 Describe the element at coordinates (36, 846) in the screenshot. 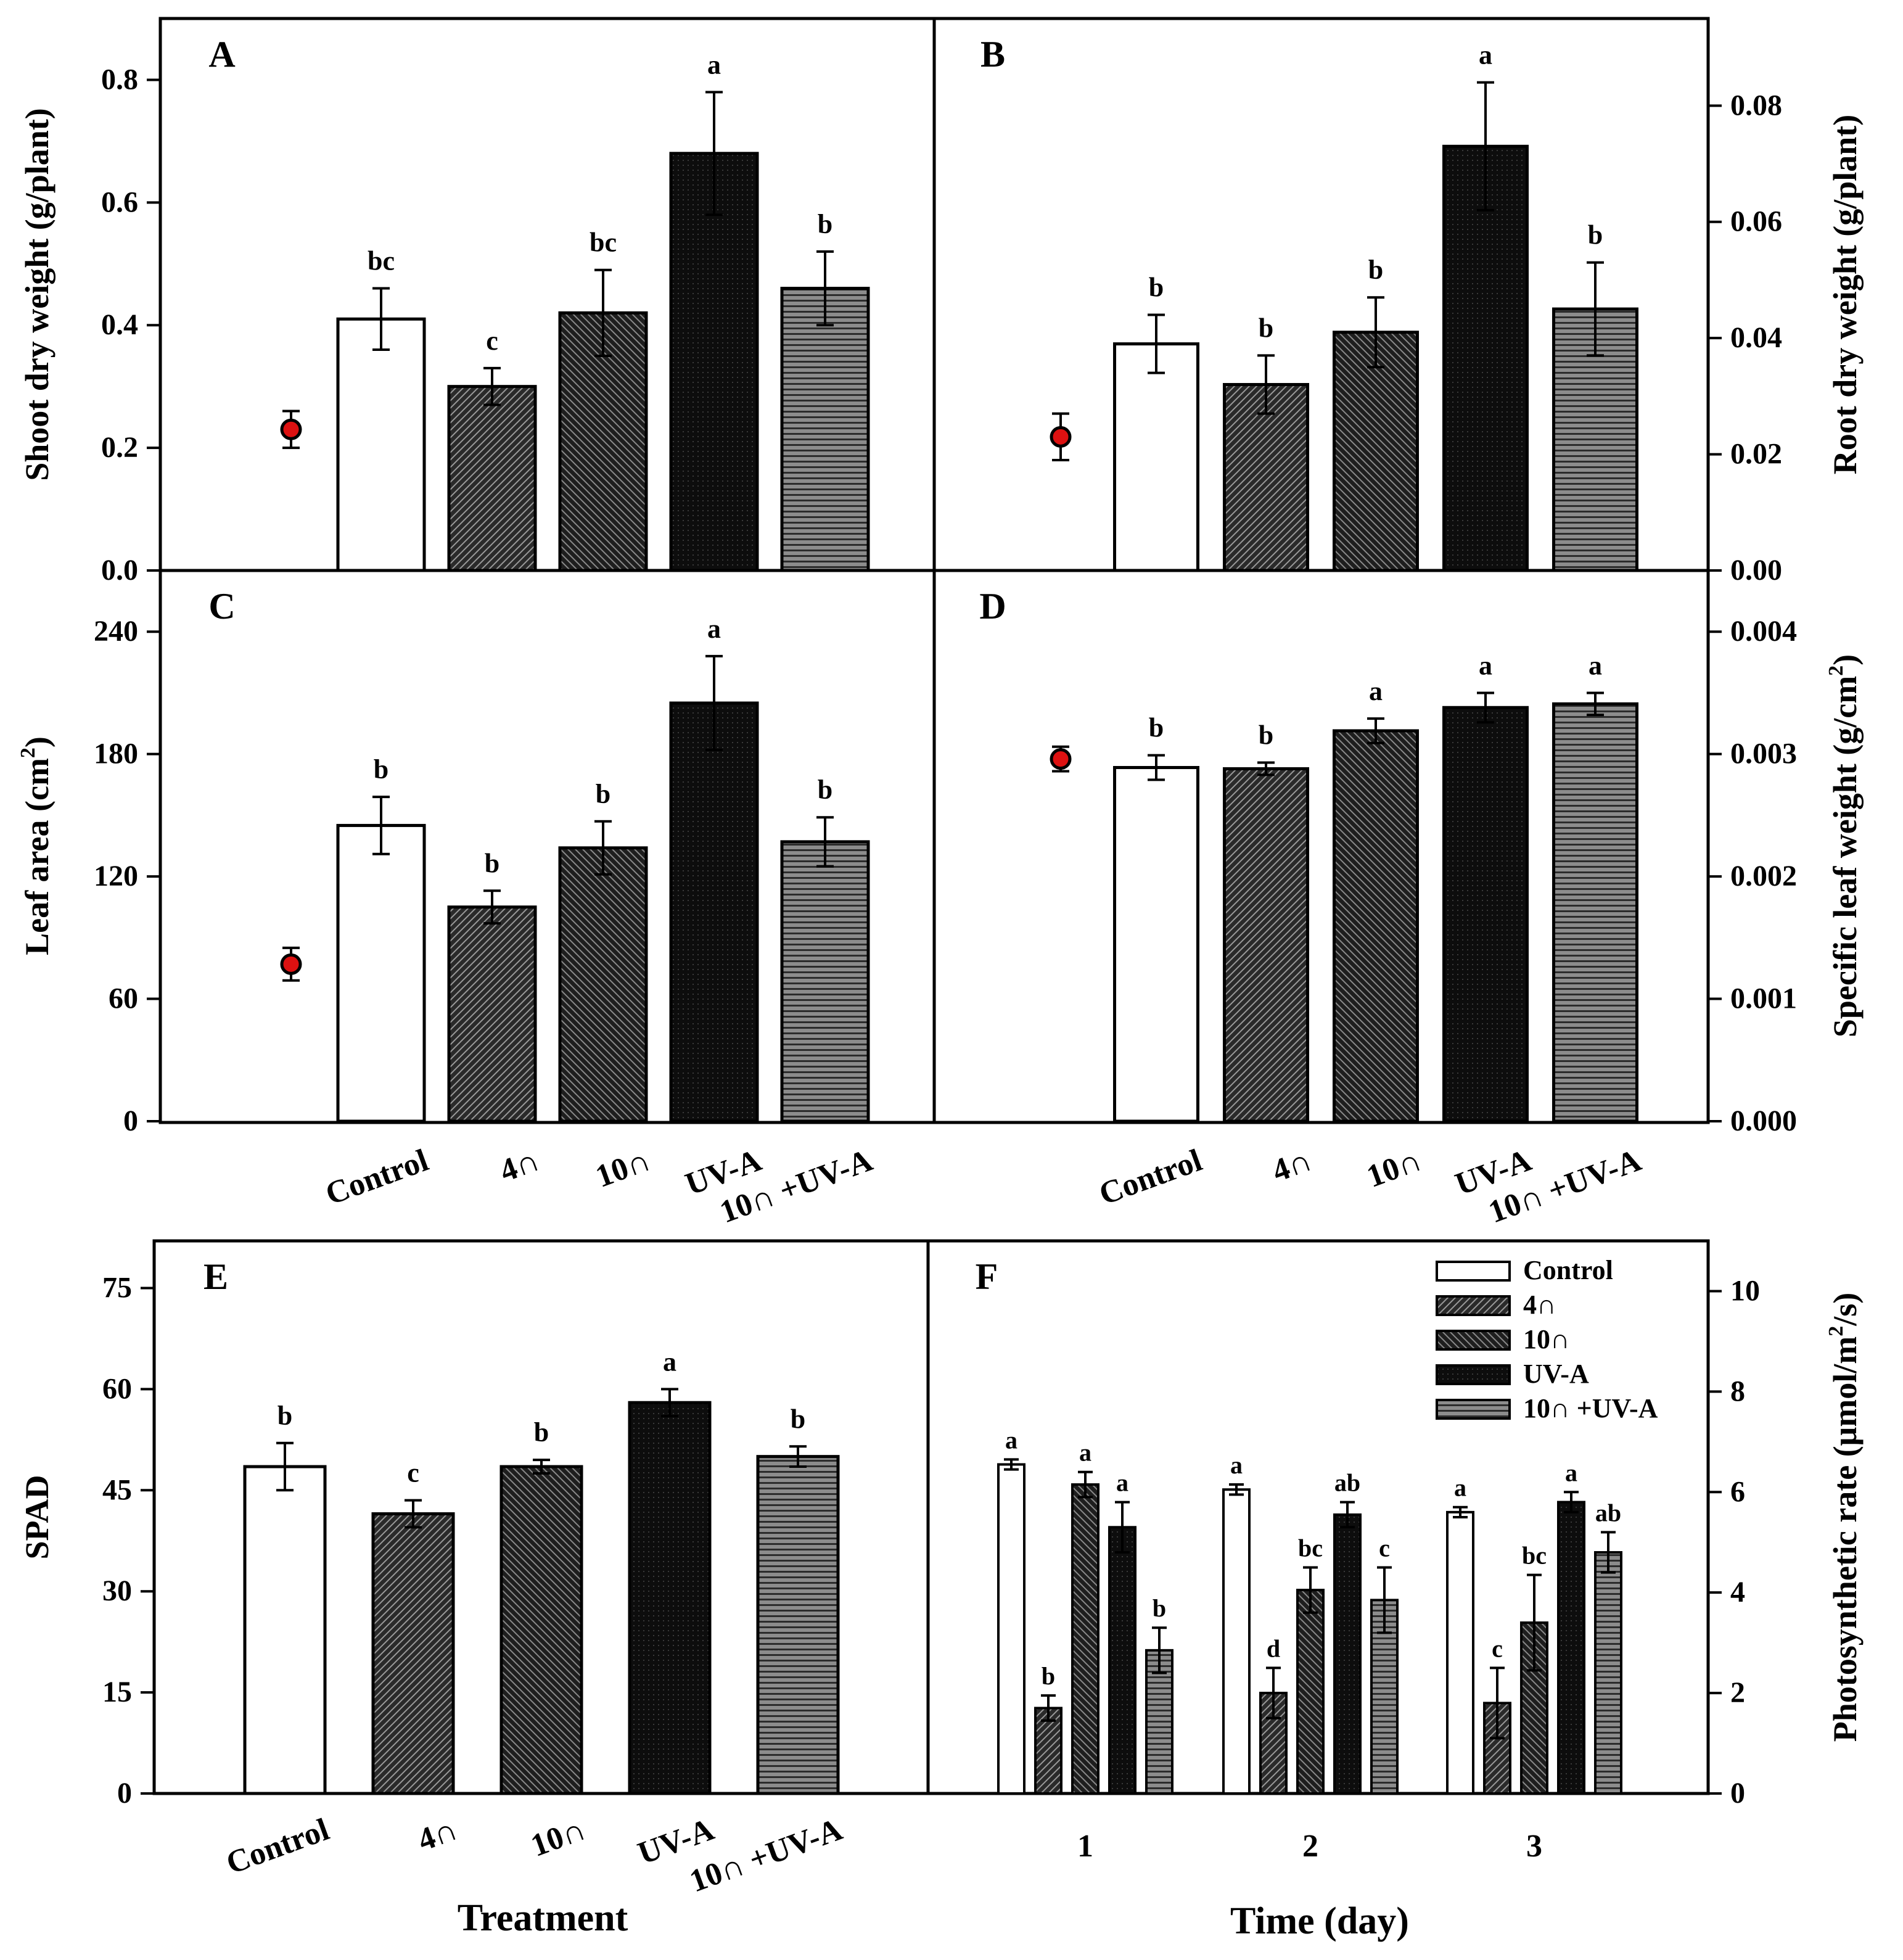

I see `y-axis-label: Leaf area (cm2)` at that location.